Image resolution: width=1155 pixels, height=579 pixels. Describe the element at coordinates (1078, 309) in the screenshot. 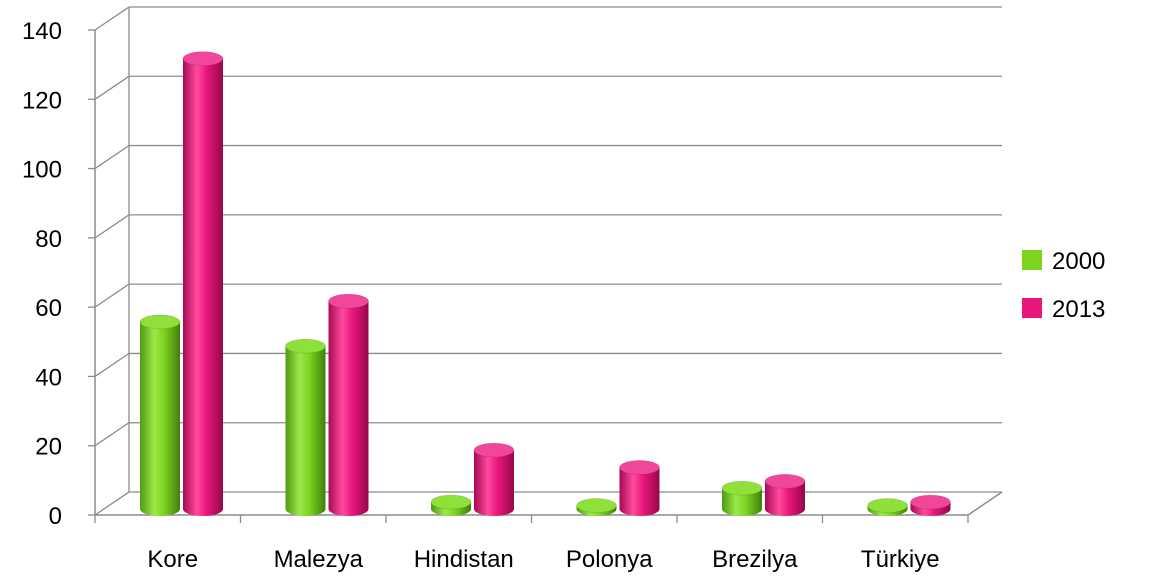

I see `legend-label-2013: 2013` at that location.